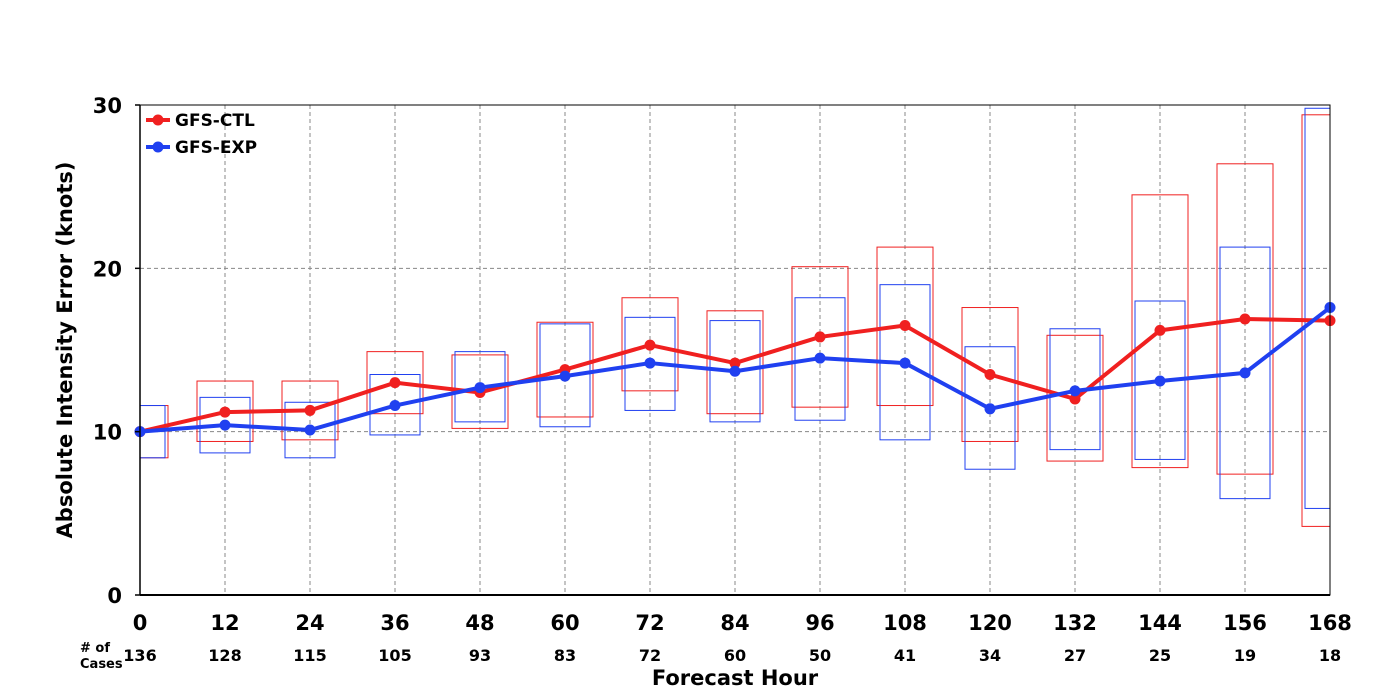 This screenshot has height=700, width=1400. What do you see at coordinates (116, 351) in the screenshot?
I see `y-ticks: 0 10 20 30` at bounding box center [116, 351].